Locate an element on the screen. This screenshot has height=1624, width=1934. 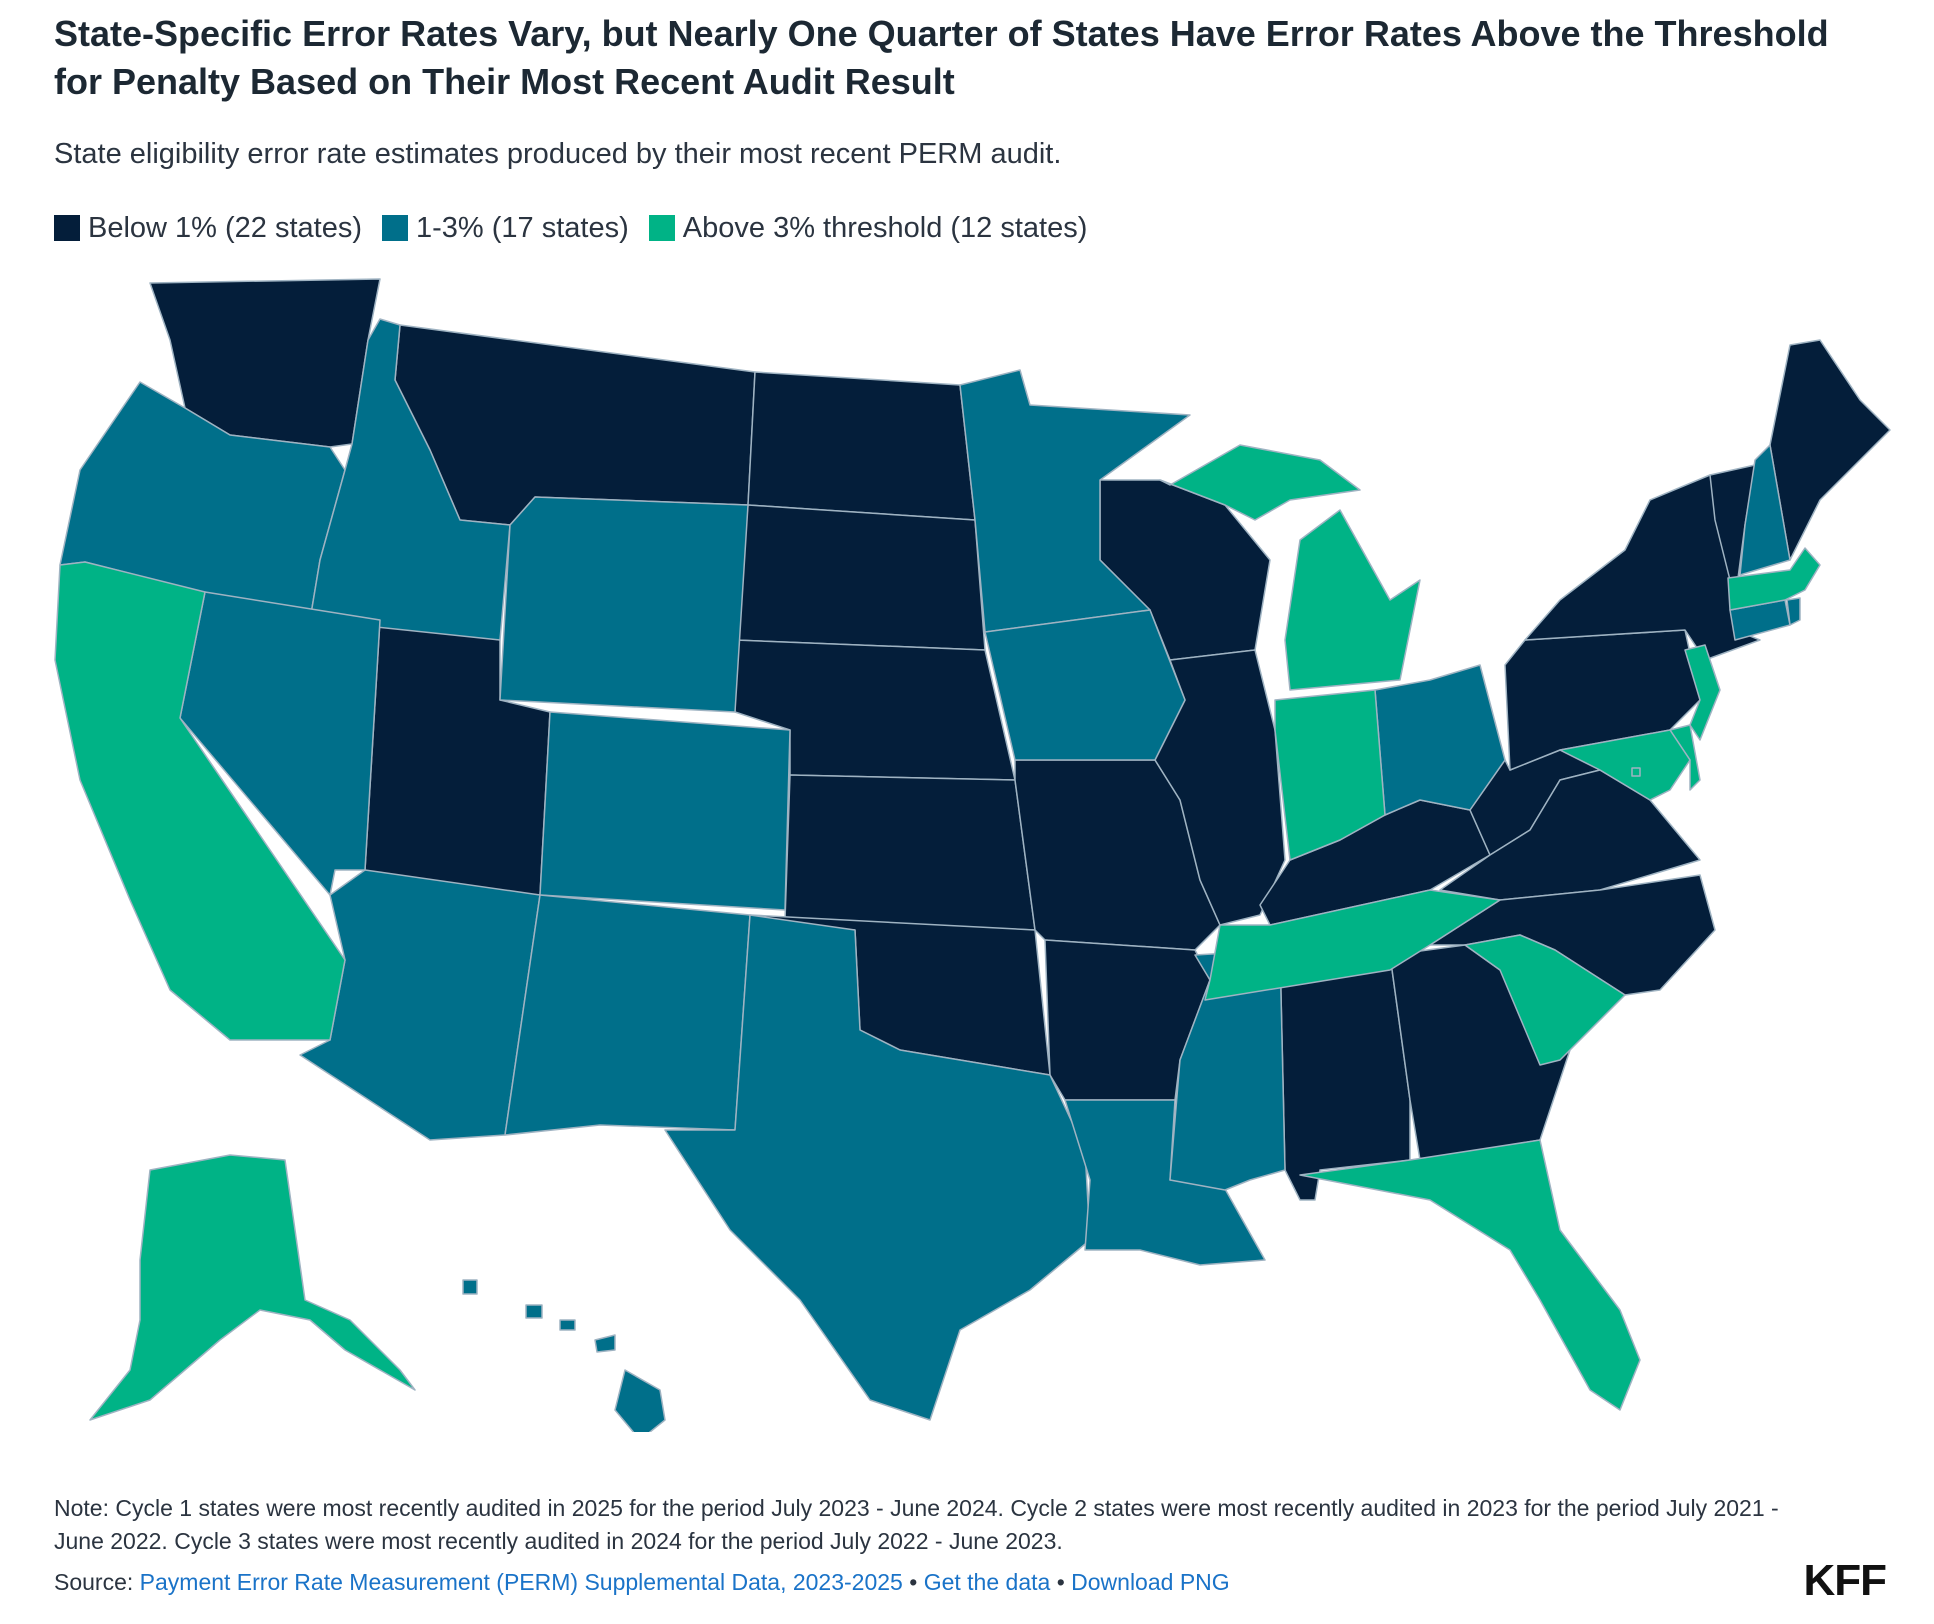
state-new-hampshire is located at coordinates (1765, 510).